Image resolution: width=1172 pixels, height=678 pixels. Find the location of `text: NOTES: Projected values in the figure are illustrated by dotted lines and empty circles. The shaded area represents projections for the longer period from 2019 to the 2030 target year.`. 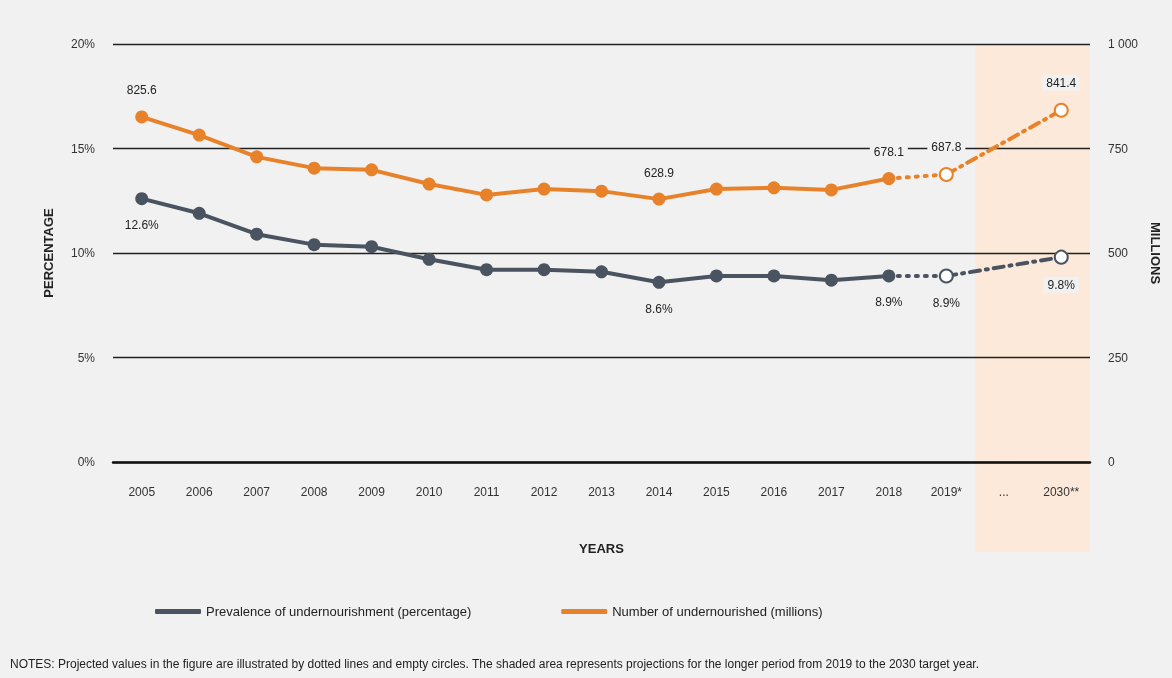

text: NOTES: Projected values in the figure are illustrated by dotted lines and empty circles. The shaded area represents projections for the longer period from 2019 to the 2030 target year. is located at coordinates (494, 664).